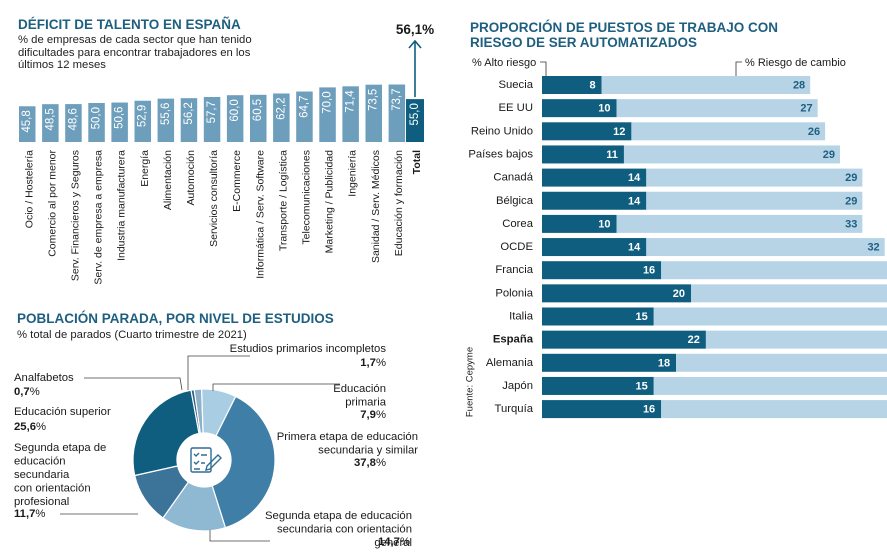 The height and width of the screenshot is (557, 887). Describe the element at coordinates (129, 24) in the screenshot. I see `talent-chart-title: DÉFICIT DE TALENTO EN ESPAÑA` at that location.